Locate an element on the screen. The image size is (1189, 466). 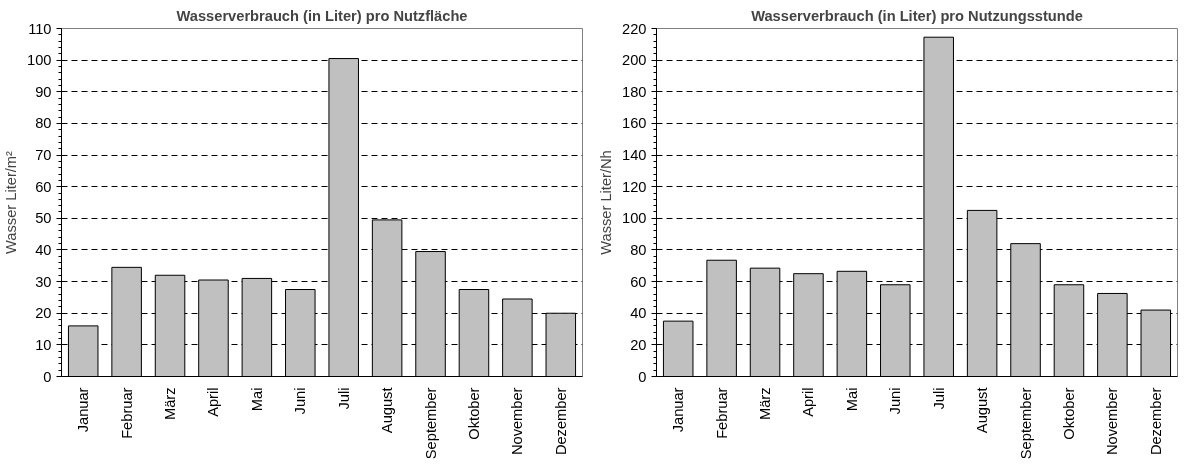
y-tick-label: 180 is located at coordinates (634, 91).